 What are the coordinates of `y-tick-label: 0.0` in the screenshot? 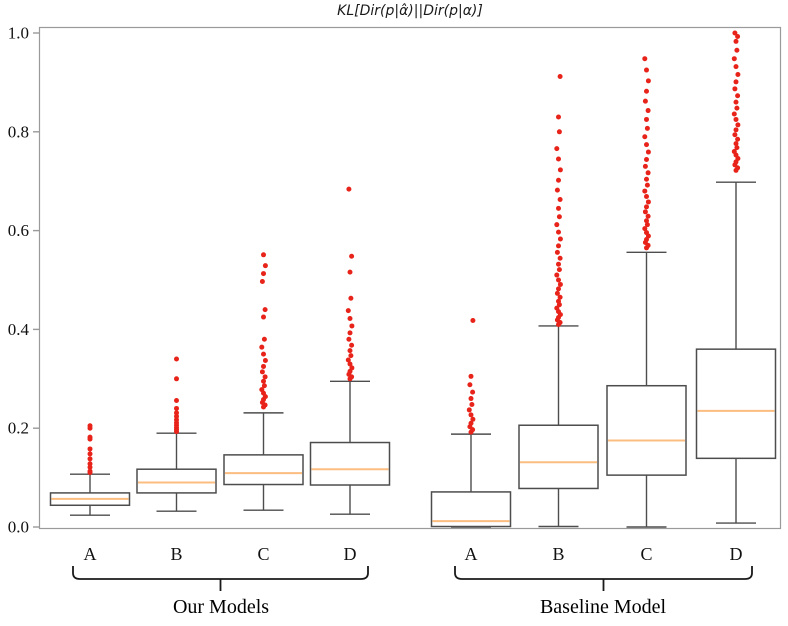 It's located at (18, 527).